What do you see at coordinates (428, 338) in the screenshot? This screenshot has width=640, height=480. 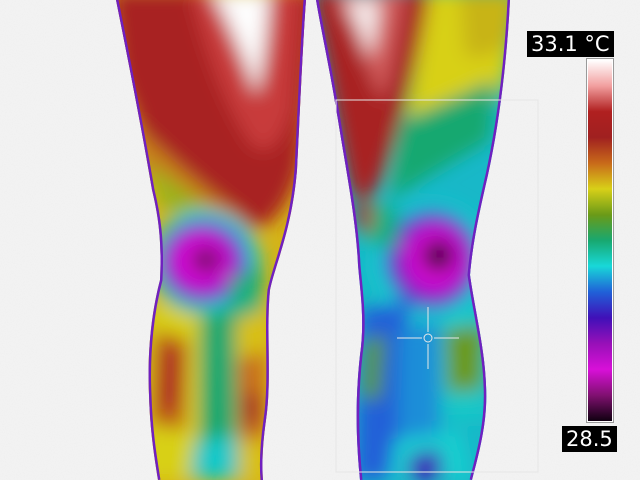 I see `crosshair-cursor` at bounding box center [428, 338].